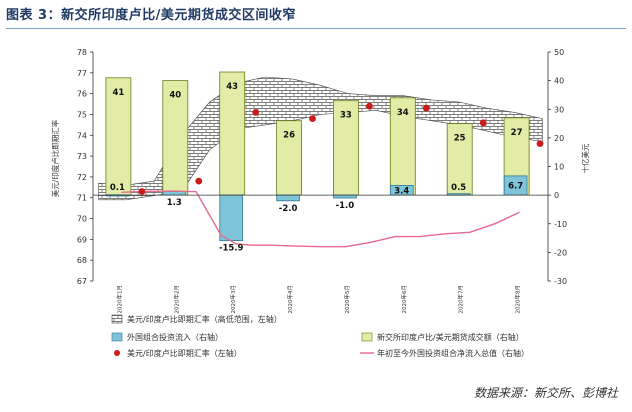  Describe the element at coordinates (82, 198) in the screenshot. I see `left-tick-label: 71` at that location.